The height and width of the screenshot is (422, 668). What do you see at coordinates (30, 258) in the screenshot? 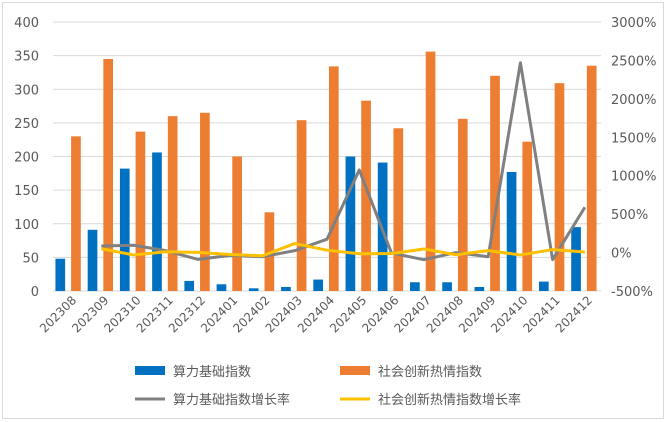
I see `left-axis-tick: 50` at bounding box center [30, 258].